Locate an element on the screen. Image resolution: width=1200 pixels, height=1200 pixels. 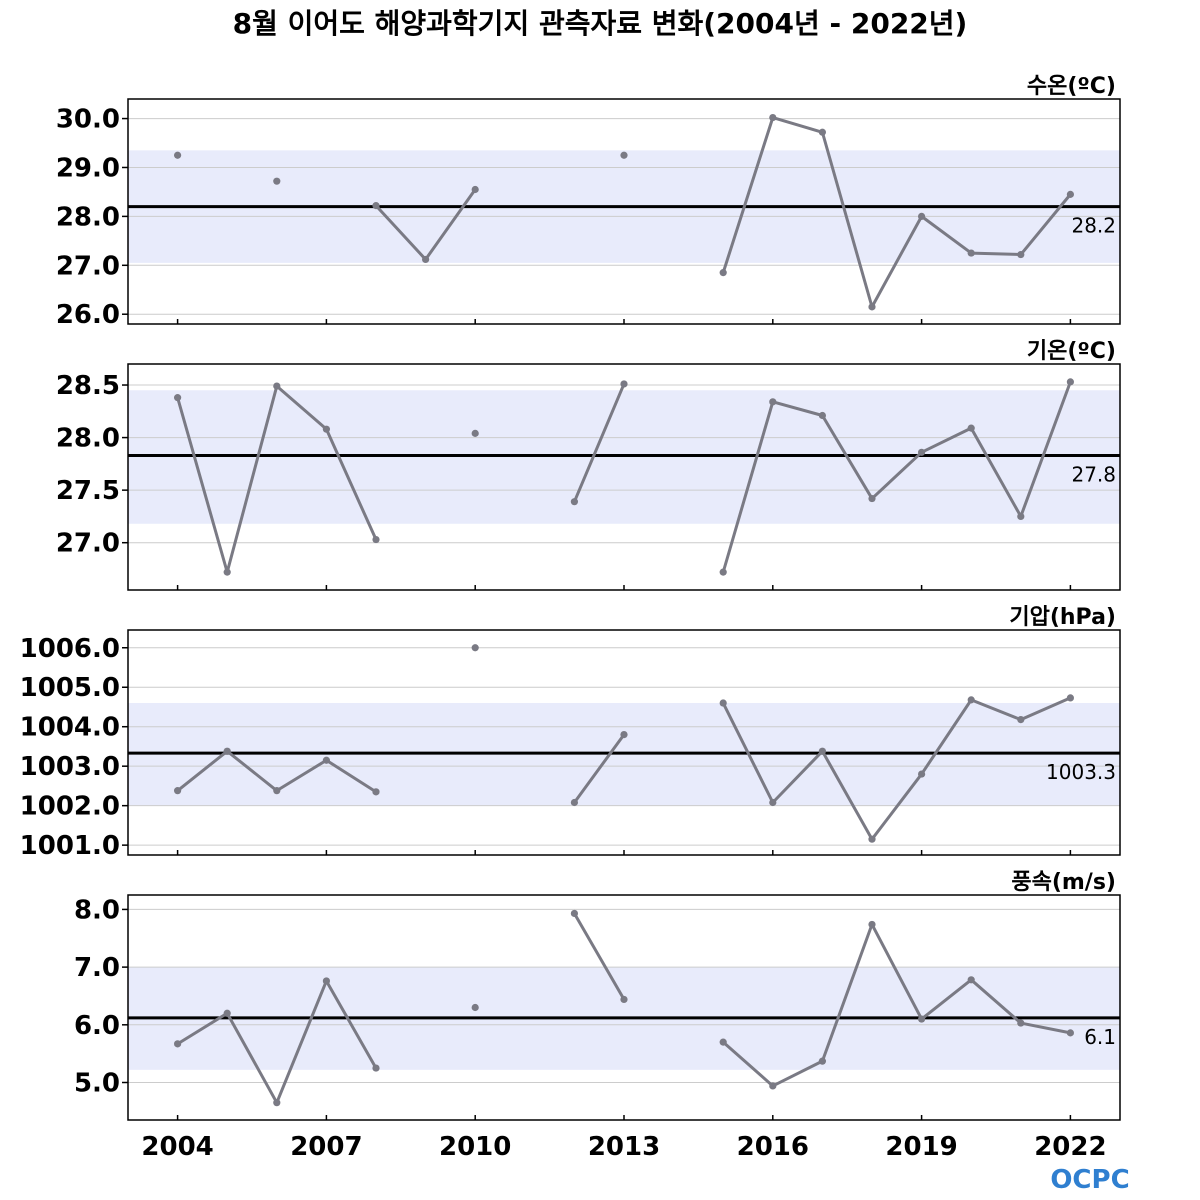
x-axis: 2004 2007 2010 2013 2016 2019 2022 is located at coordinates (623, 1147).